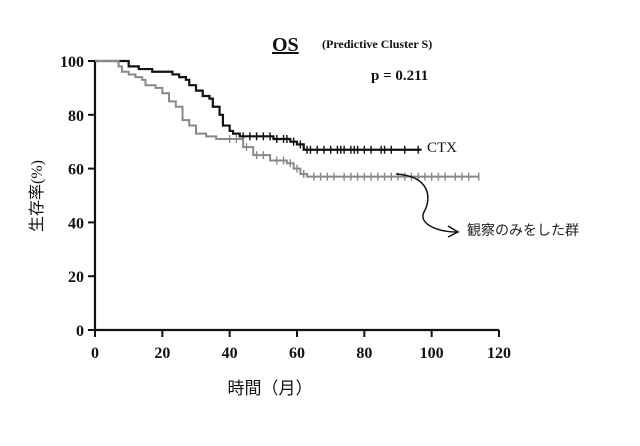 Image resolution: width=640 pixels, height=446 pixels. Describe the element at coordinates (76, 277) in the screenshot. I see `y-tick-label: 20` at that location.